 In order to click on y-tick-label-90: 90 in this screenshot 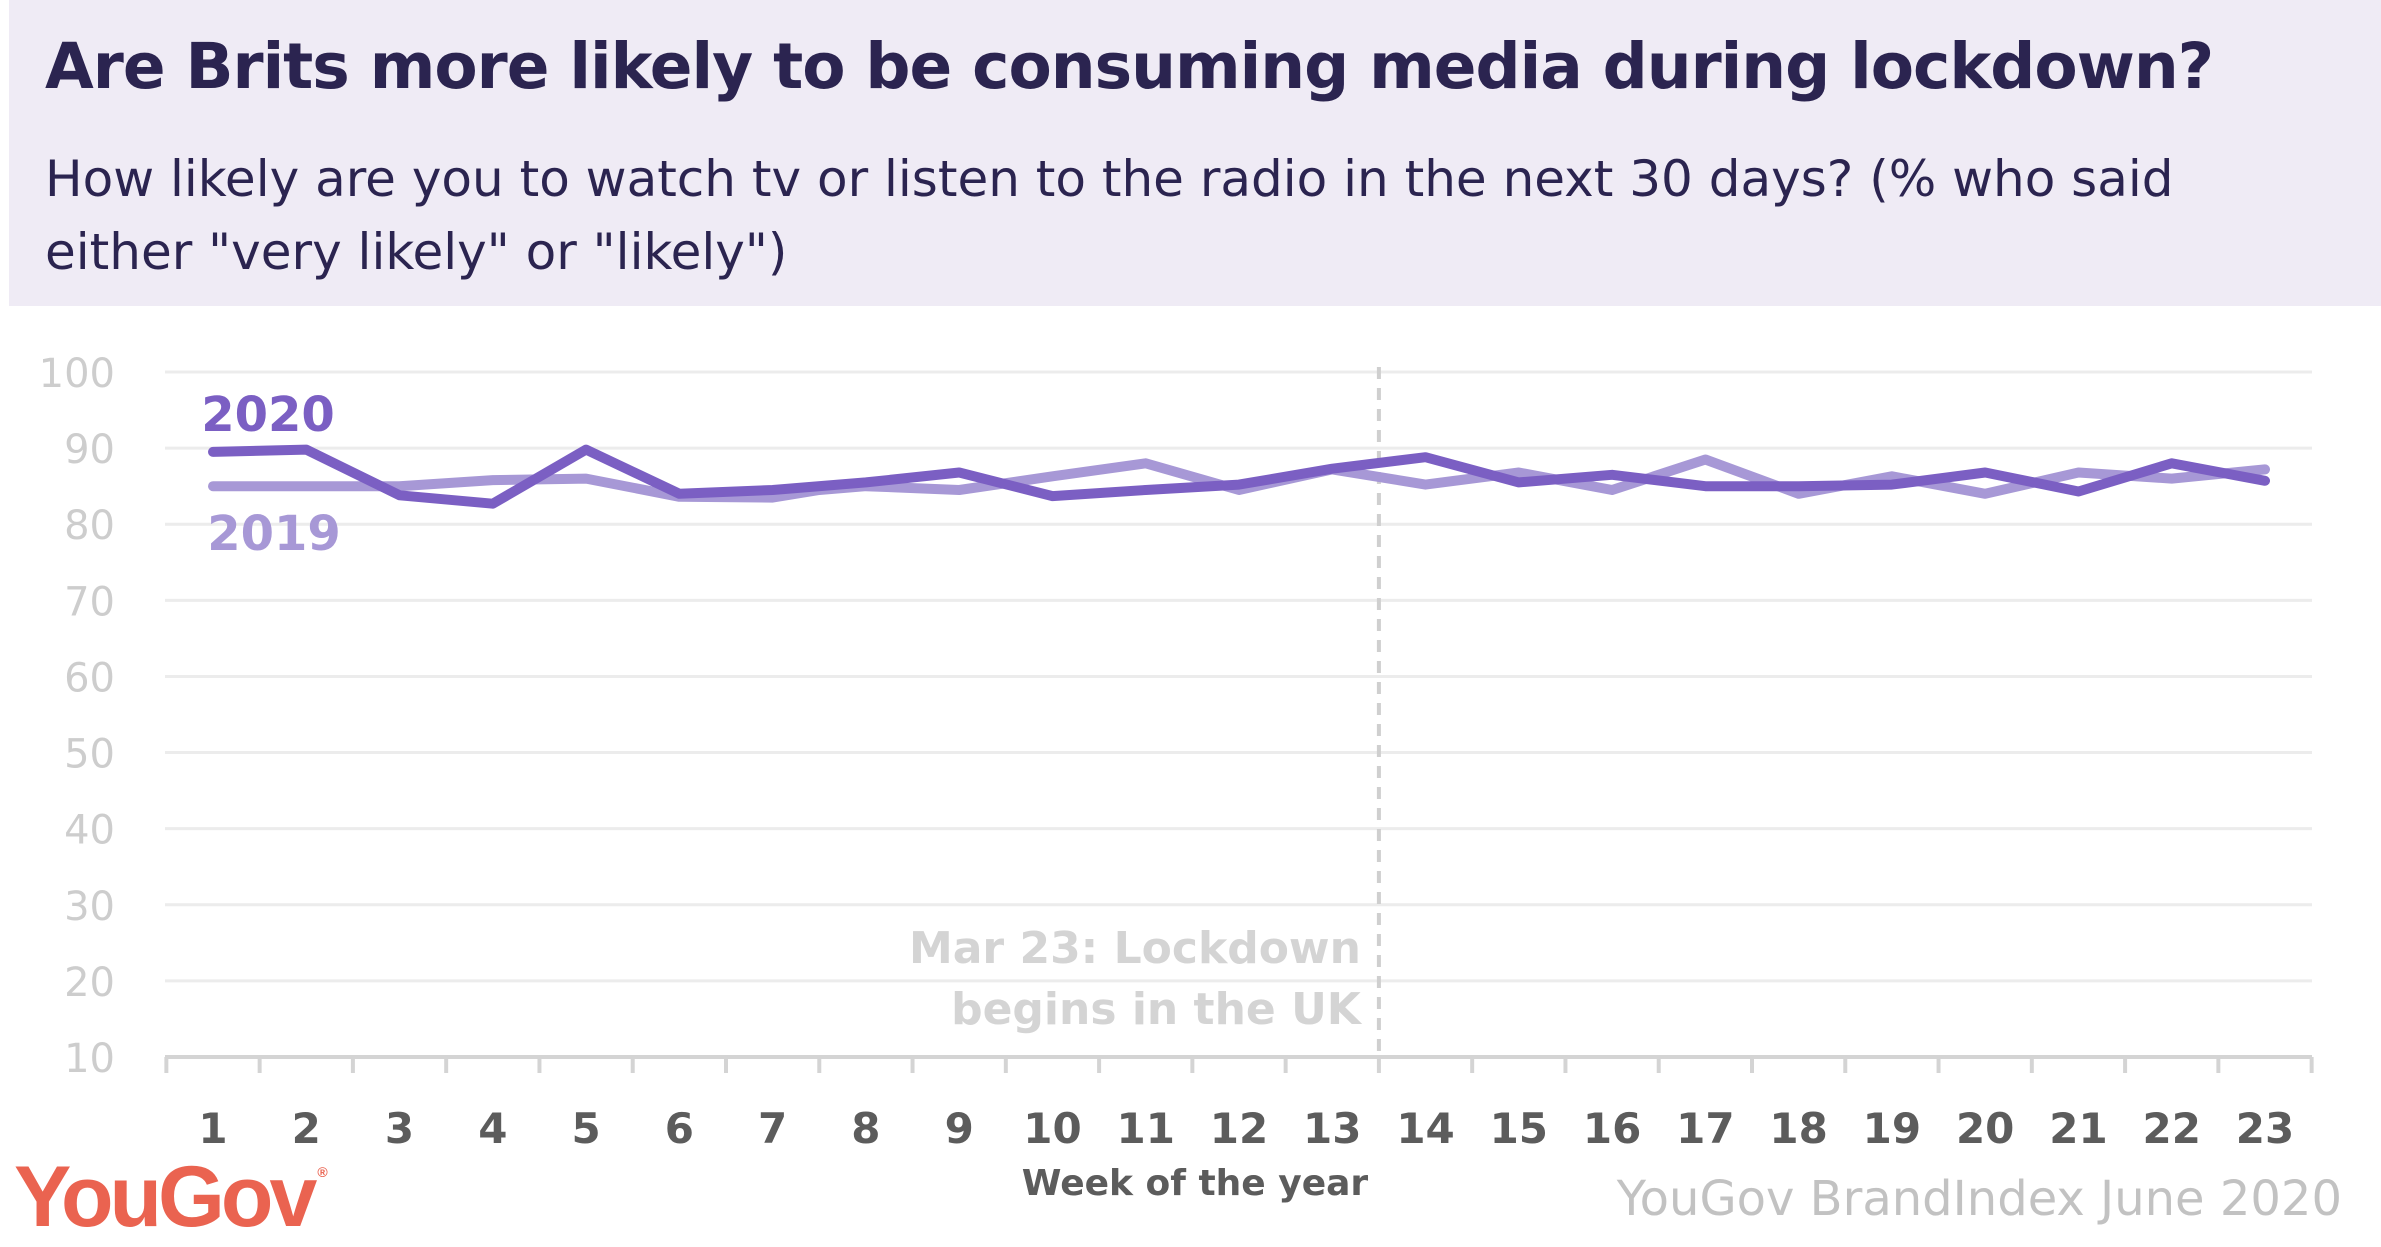, I will do `click(89, 450)`.